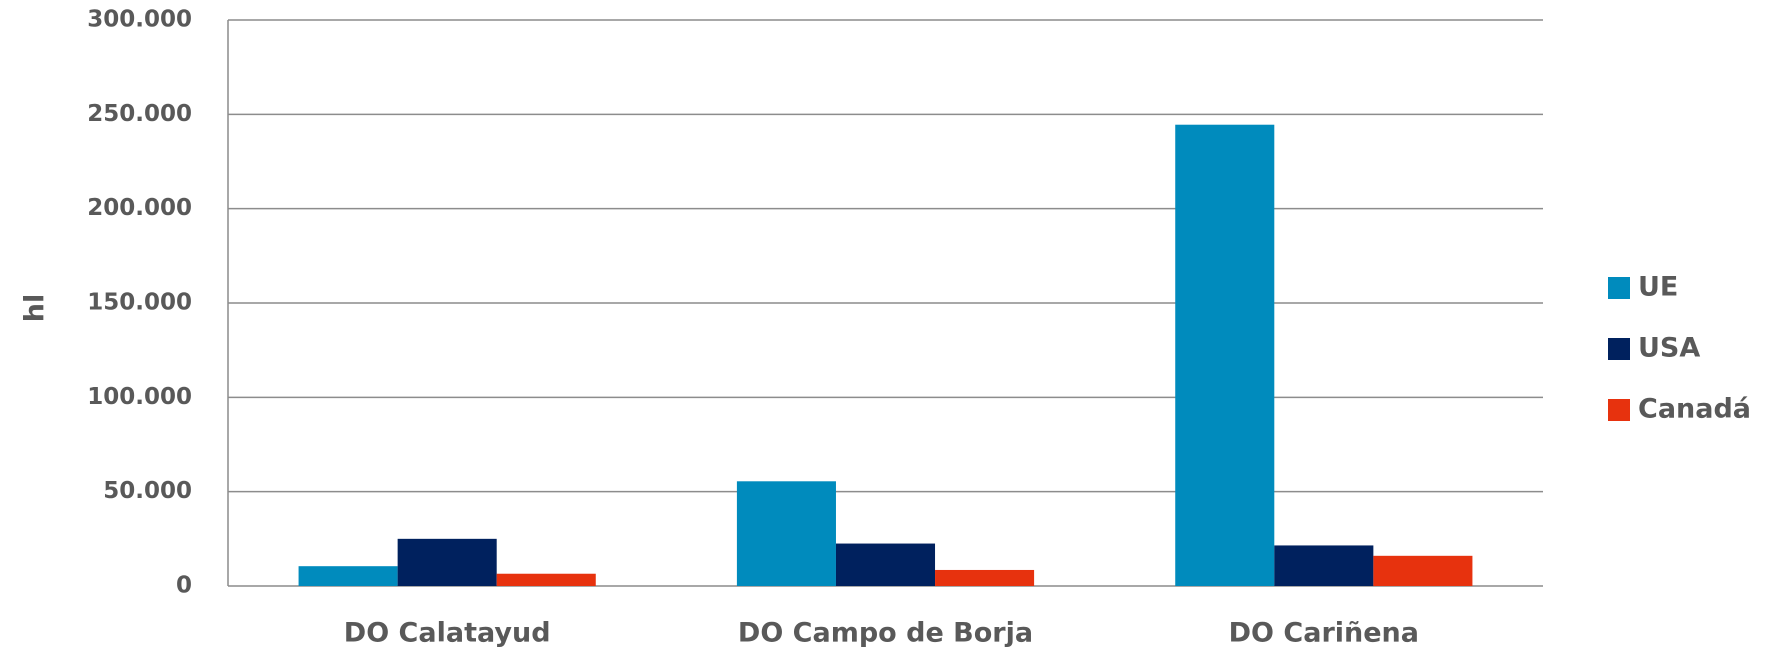  Describe the element at coordinates (447, 633) in the screenshot. I see `x-tick-label: DO Calatayud` at that location.